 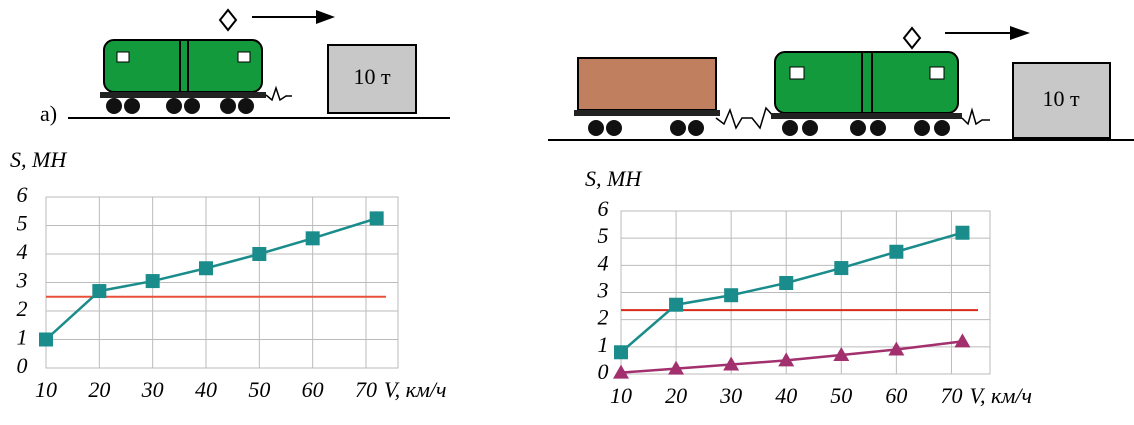 What do you see at coordinates (245, 67) in the screenshot?
I see `left-illustration: 10 т a)` at bounding box center [245, 67].